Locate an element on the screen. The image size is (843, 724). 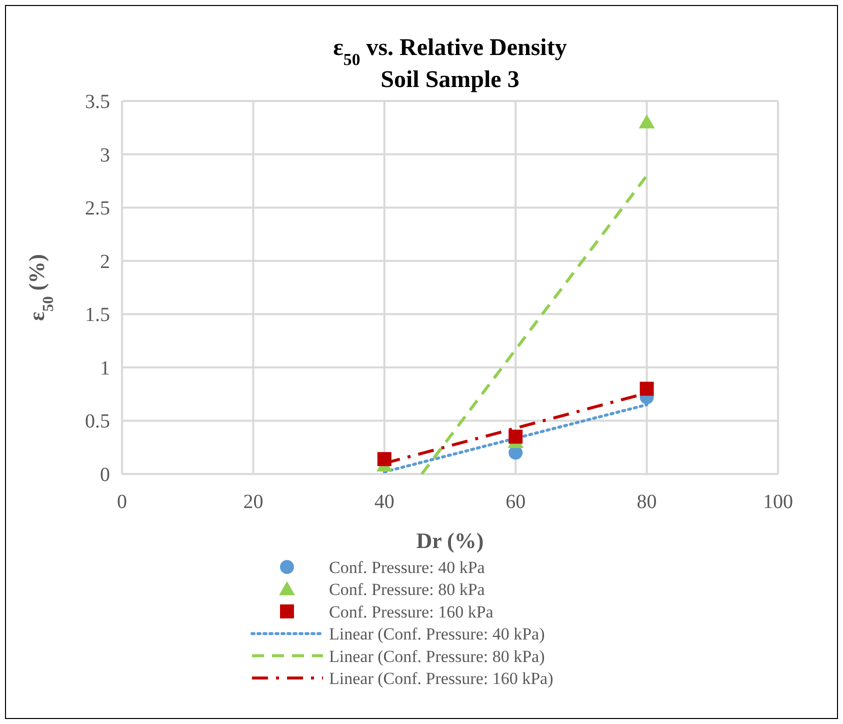
x-tick-label: 60 is located at coordinates (516, 502).